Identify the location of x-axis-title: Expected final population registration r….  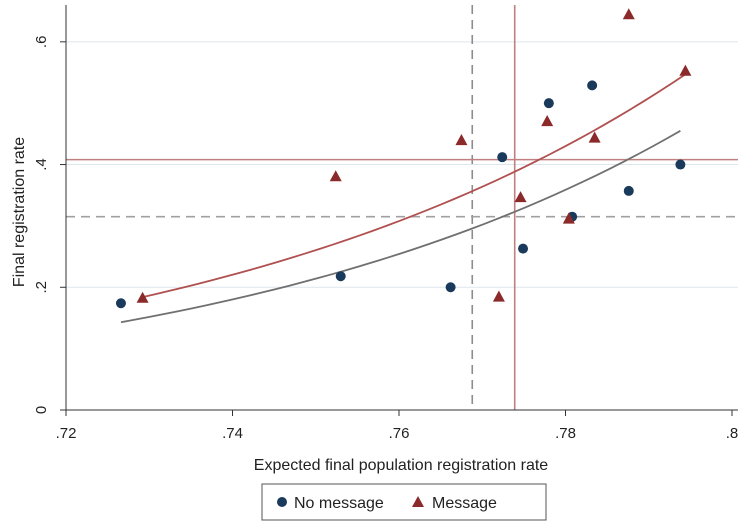
(401, 465).